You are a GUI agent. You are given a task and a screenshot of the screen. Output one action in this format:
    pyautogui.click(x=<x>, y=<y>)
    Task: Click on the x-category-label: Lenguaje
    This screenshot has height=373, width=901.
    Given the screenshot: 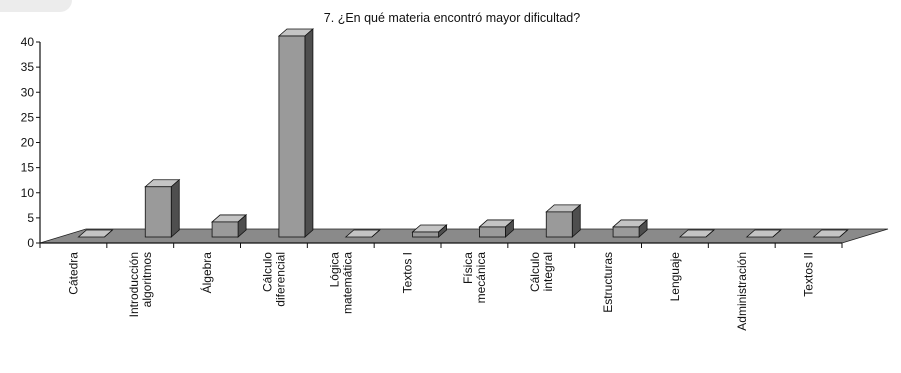 What is the action you would take?
    pyautogui.click(x=675, y=277)
    